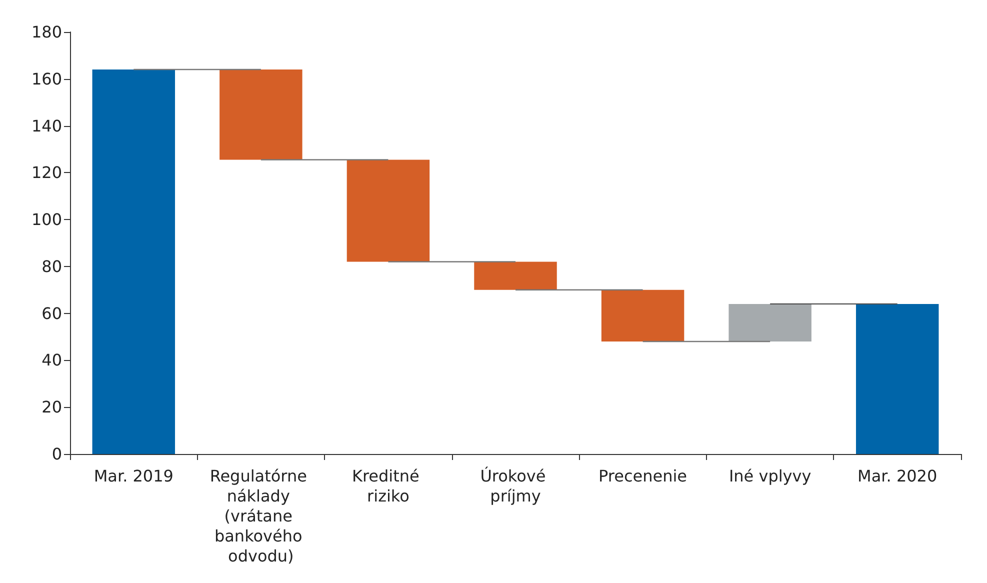  Describe the element at coordinates (52, 407) in the screenshot. I see `y-tick-label: 20` at that location.